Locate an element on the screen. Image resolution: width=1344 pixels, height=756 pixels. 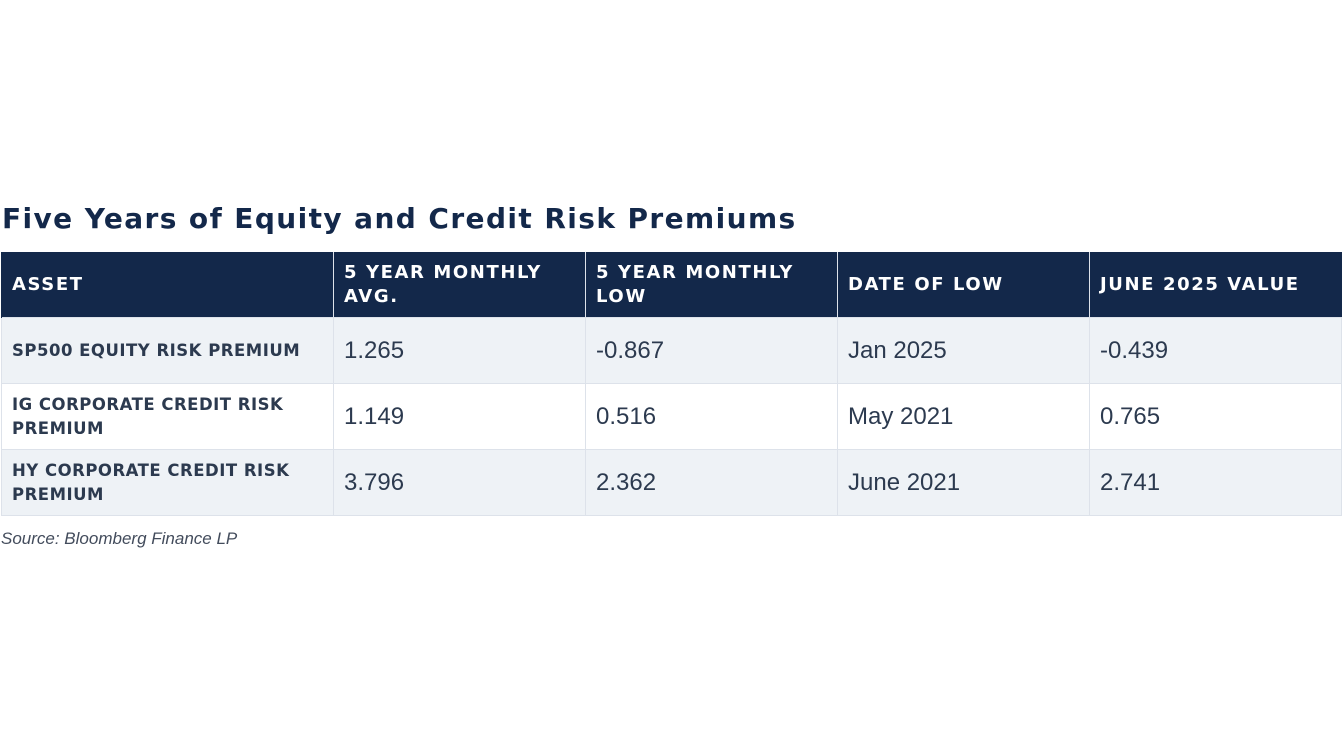
june-2025-value-cell: 2.741 is located at coordinates (1215, 482).